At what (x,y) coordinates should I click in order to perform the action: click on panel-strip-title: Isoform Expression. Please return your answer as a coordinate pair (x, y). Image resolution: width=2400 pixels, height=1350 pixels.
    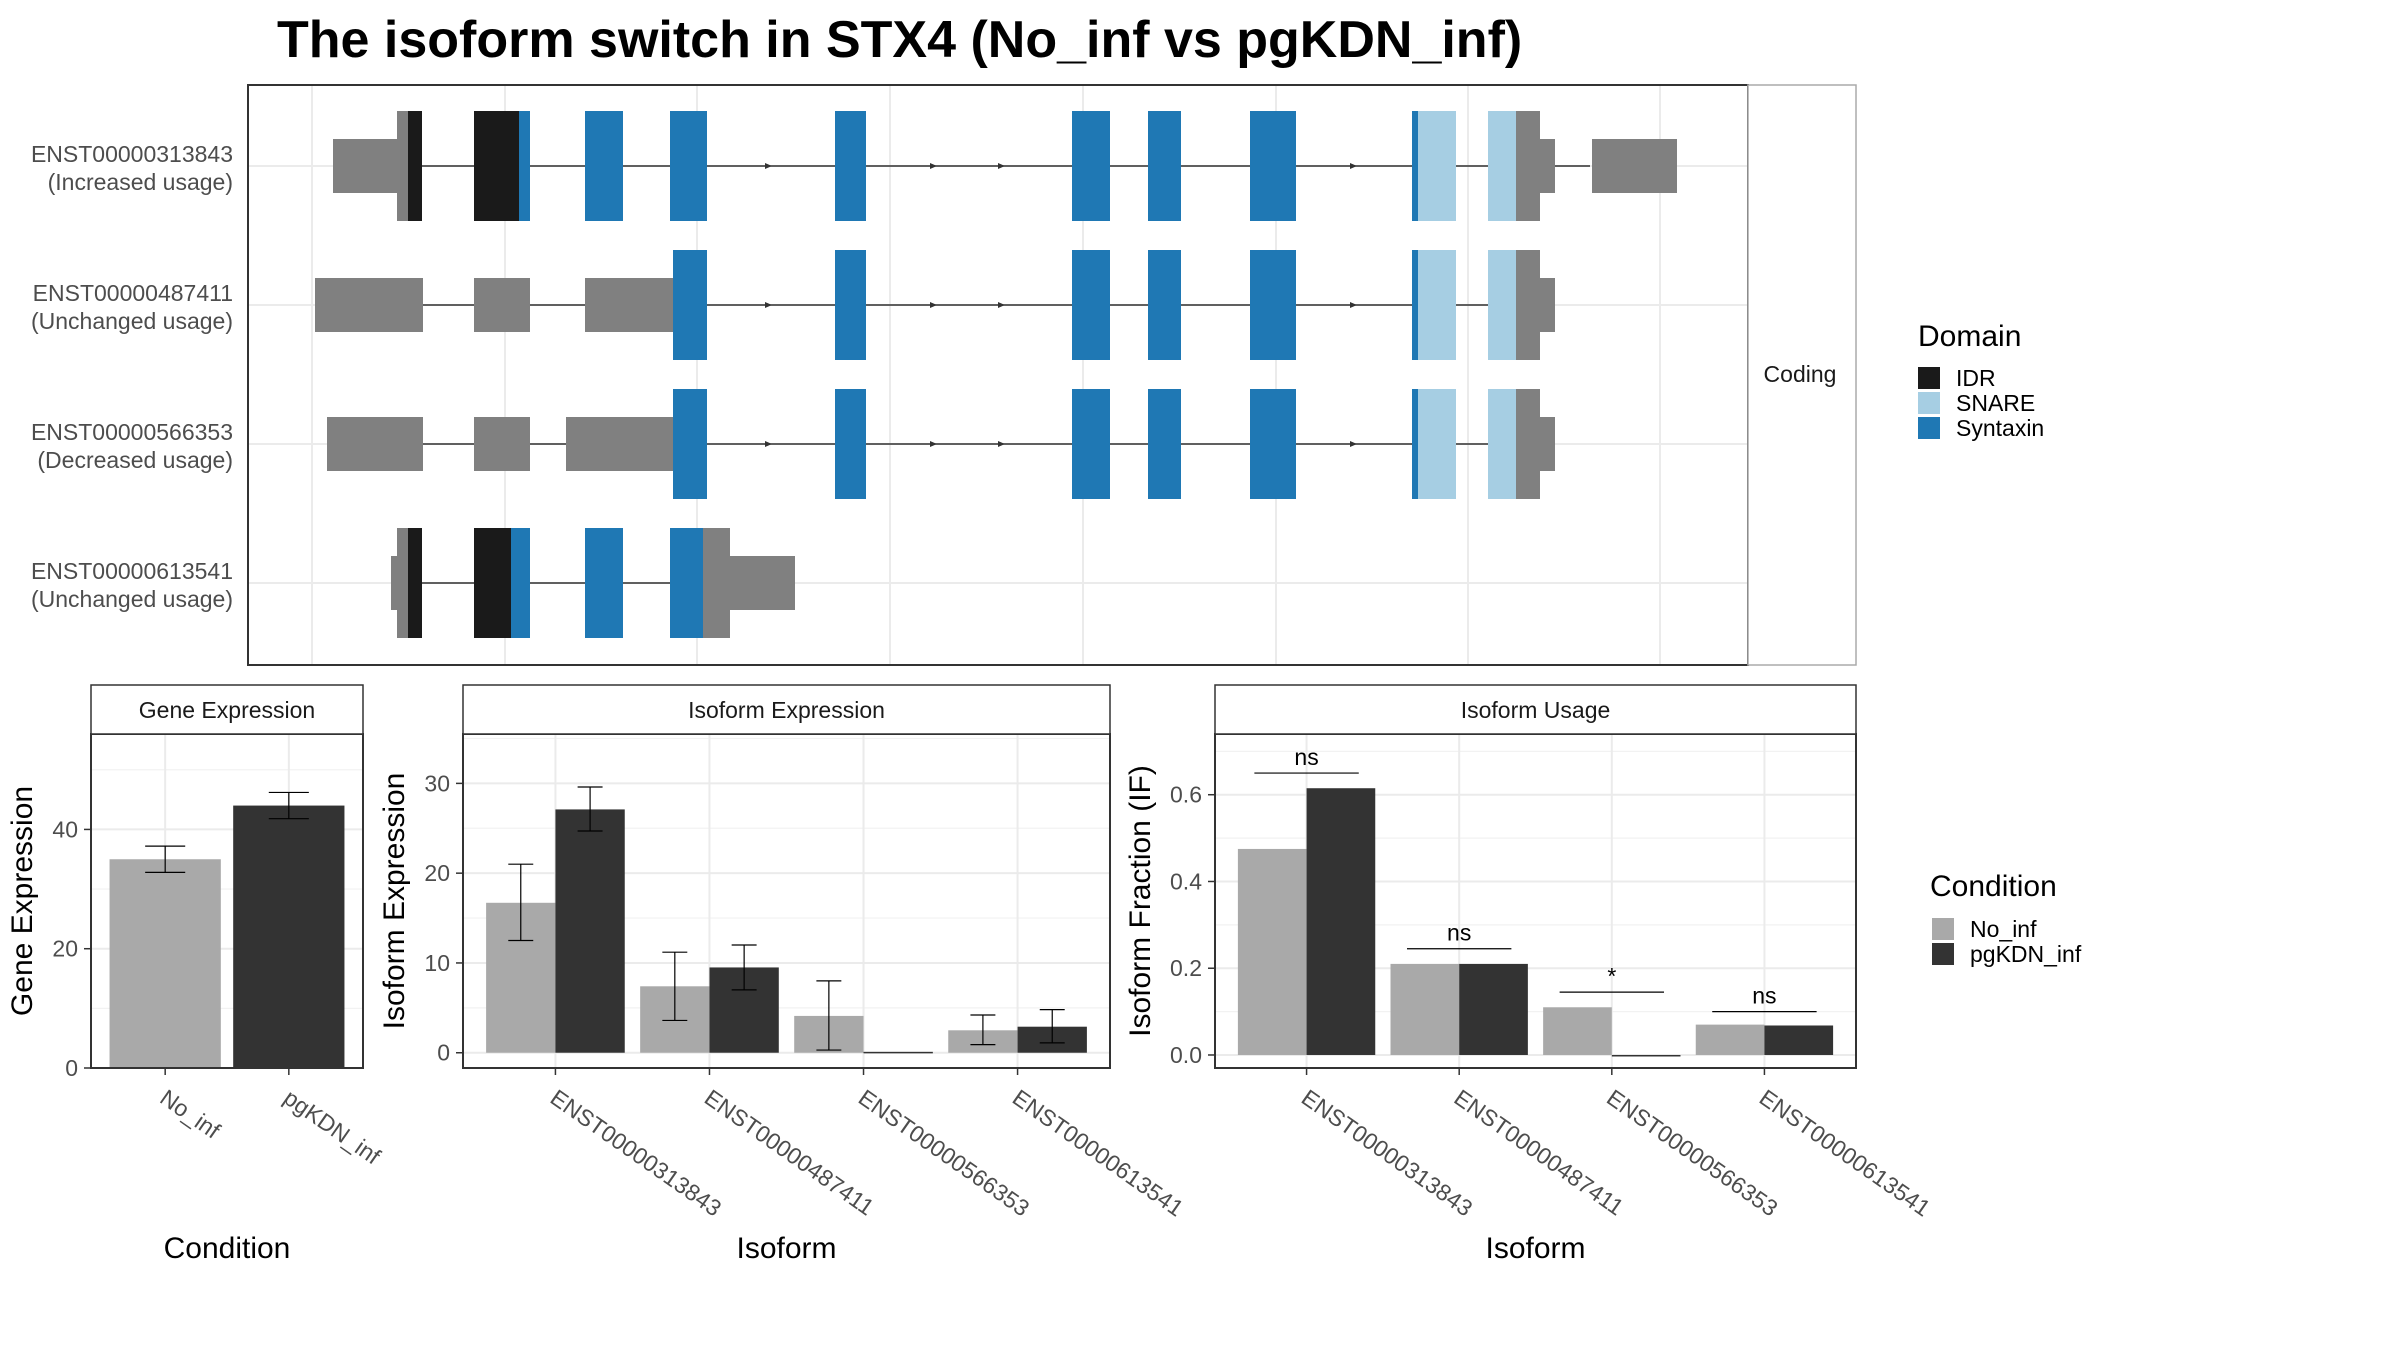
    Looking at the image, I should click on (786, 710).